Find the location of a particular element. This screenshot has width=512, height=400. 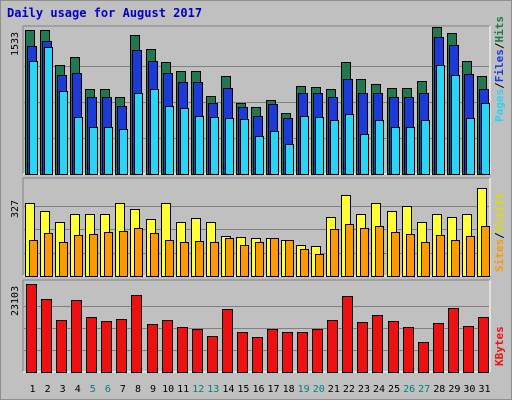

legend-top: Pages/Files/Hits is located at coordinates (499, 69).